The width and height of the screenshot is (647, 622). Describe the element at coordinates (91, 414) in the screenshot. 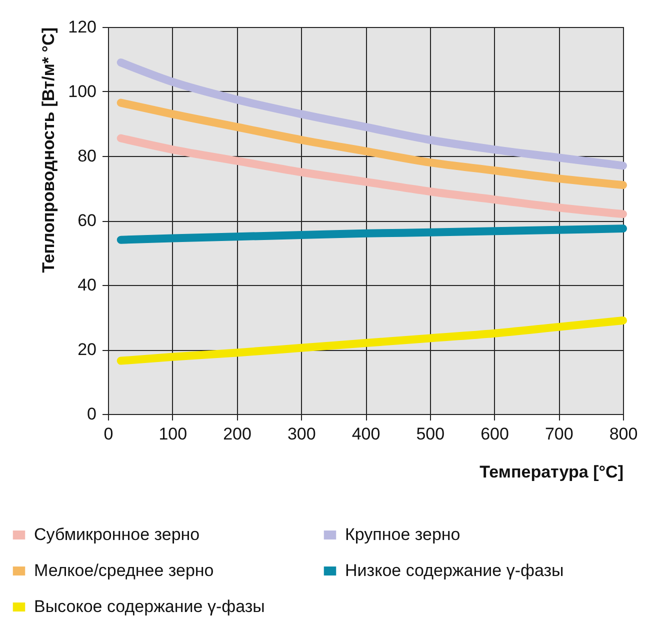

I see `y-tick-label: 0` at that location.